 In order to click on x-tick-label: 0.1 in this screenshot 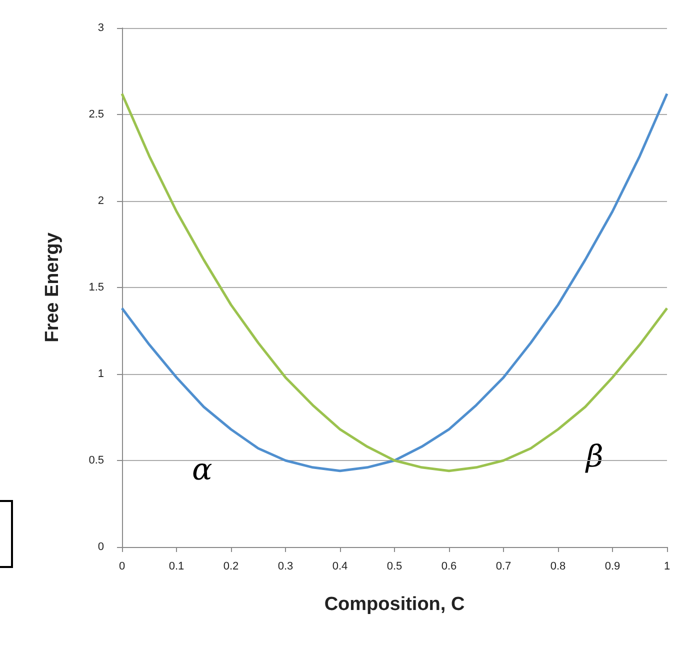, I will do `click(176, 566)`.